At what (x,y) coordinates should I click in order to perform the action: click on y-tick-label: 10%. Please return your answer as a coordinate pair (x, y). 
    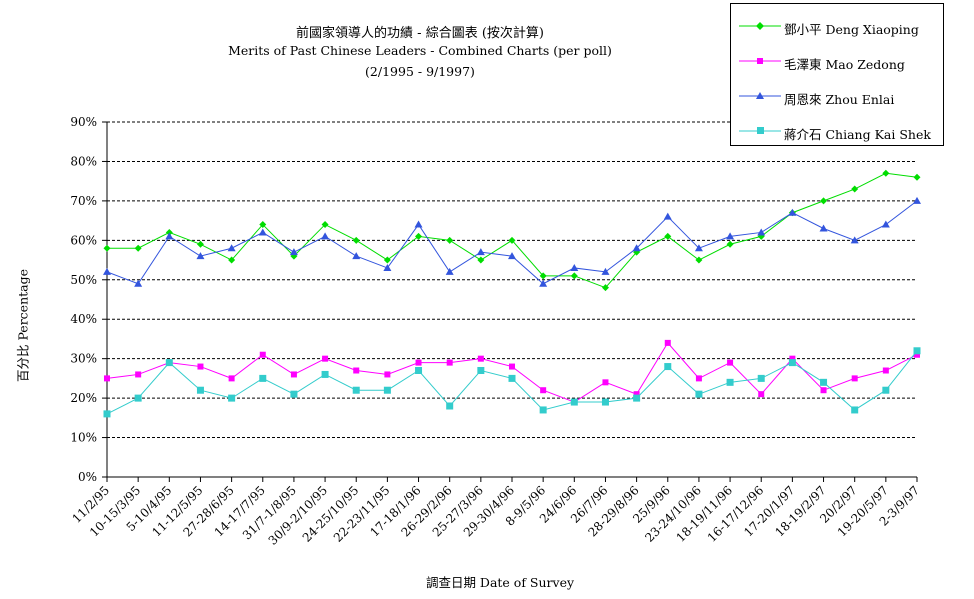
    Looking at the image, I should click on (83, 438).